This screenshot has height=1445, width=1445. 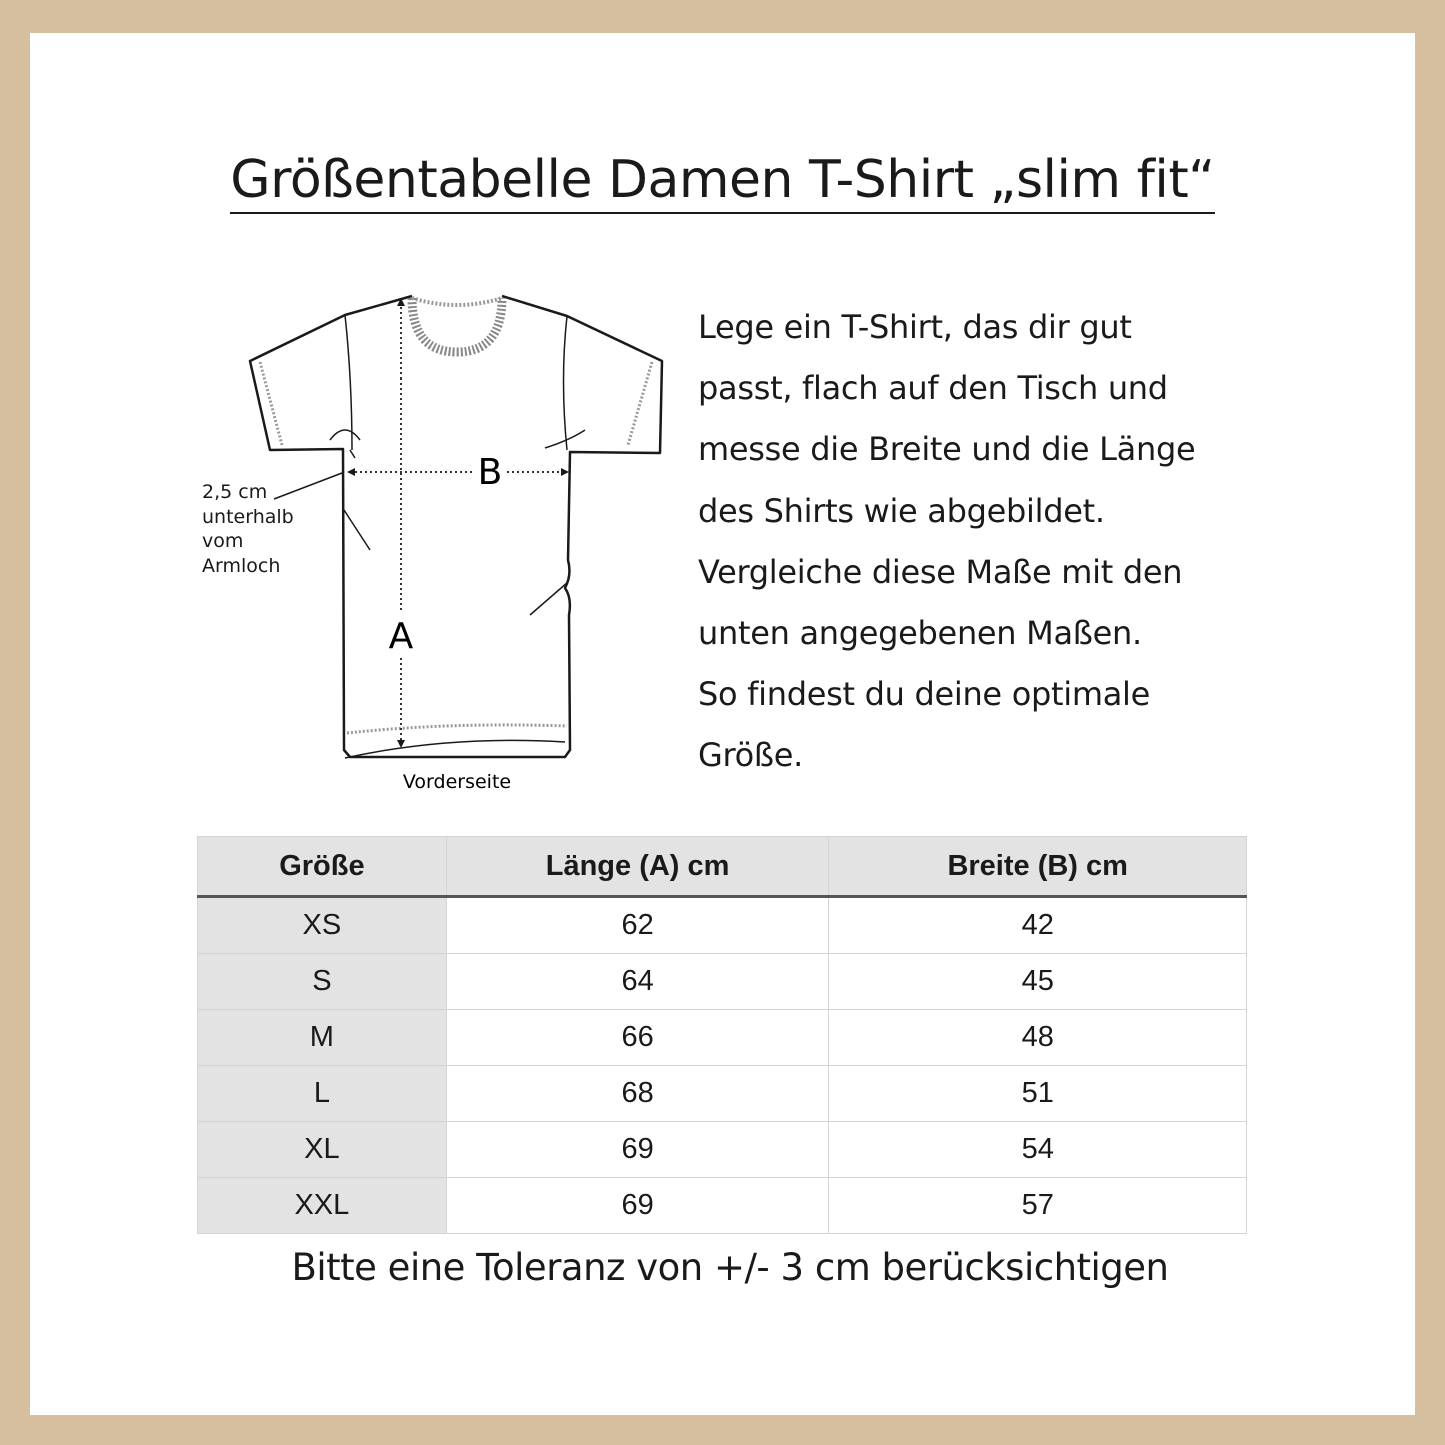 I want to click on stitching, so click(x=456, y=548).